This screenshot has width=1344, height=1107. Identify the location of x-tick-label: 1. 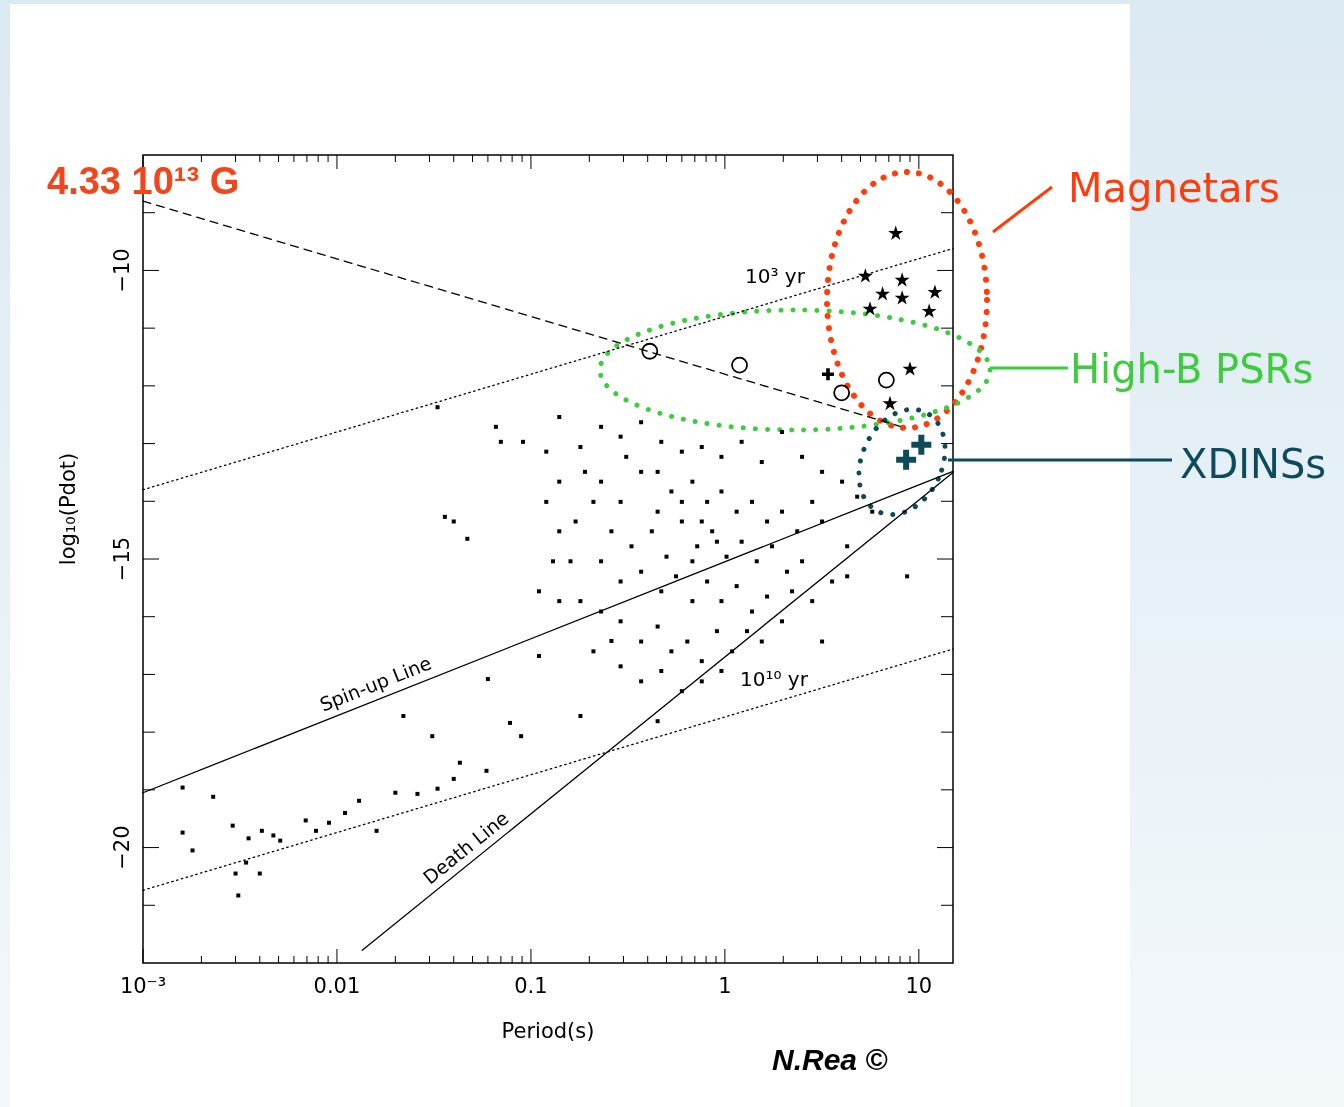
(725, 986).